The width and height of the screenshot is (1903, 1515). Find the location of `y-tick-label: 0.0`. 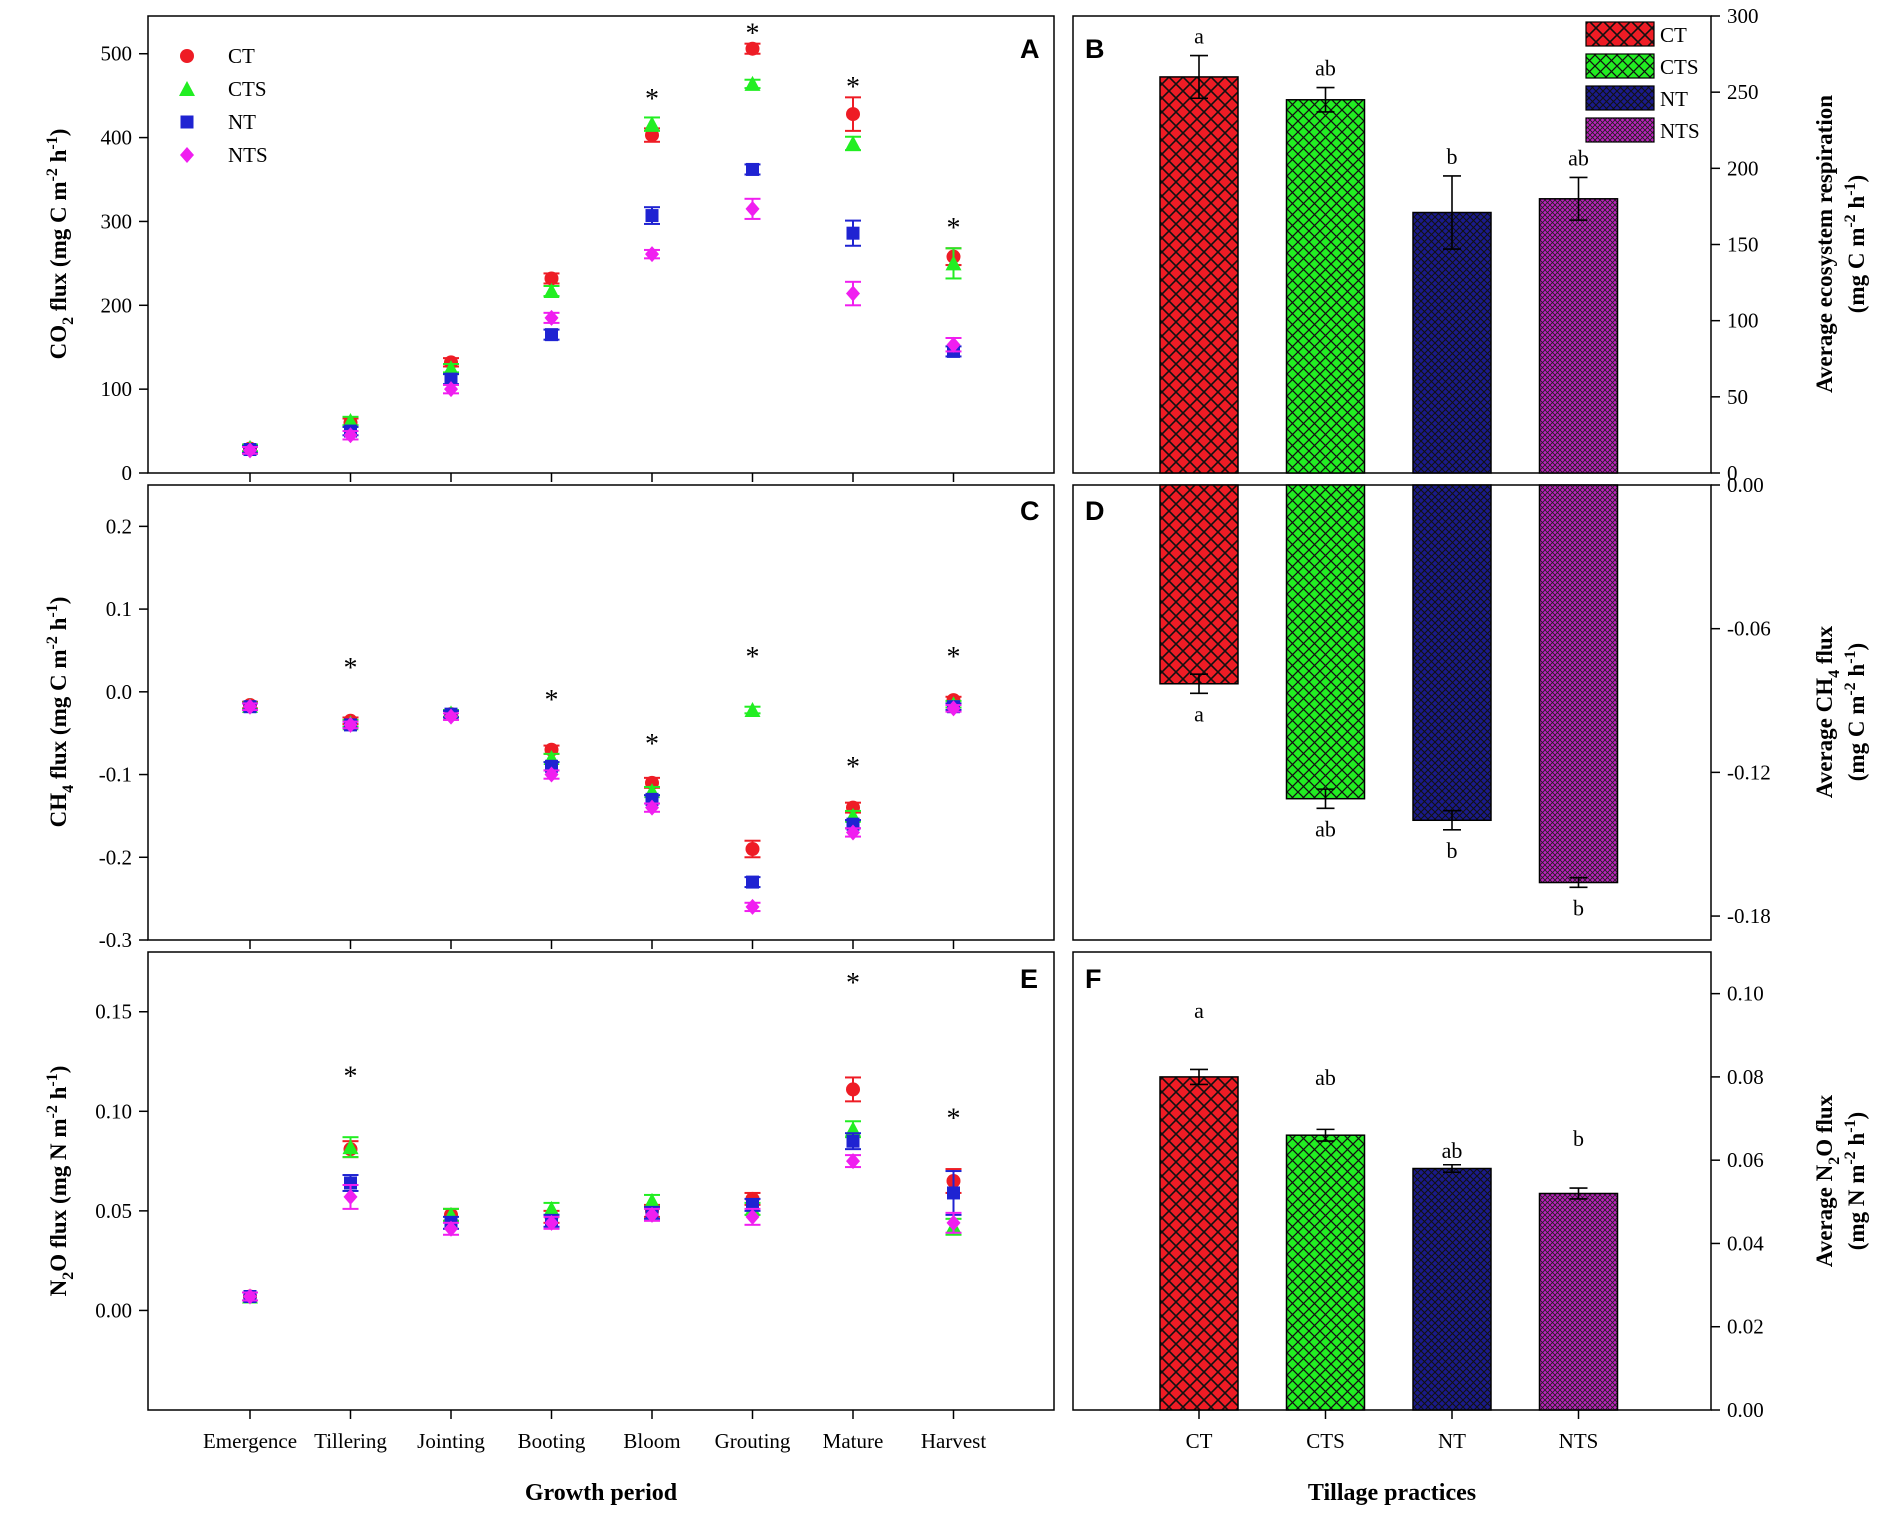

y-tick-label: 0.0 is located at coordinates (119, 692).